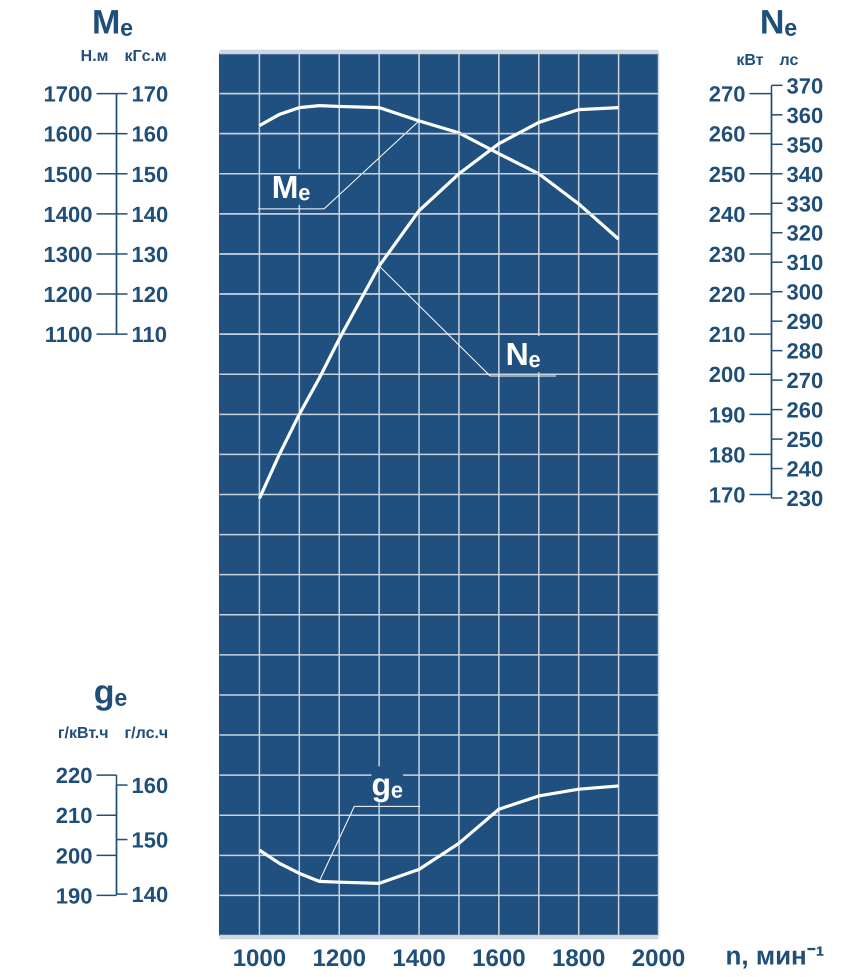 Image resolution: width=860 pixels, height=977 pixels. I want to click on x-tick-label: 1200, so click(339, 958).